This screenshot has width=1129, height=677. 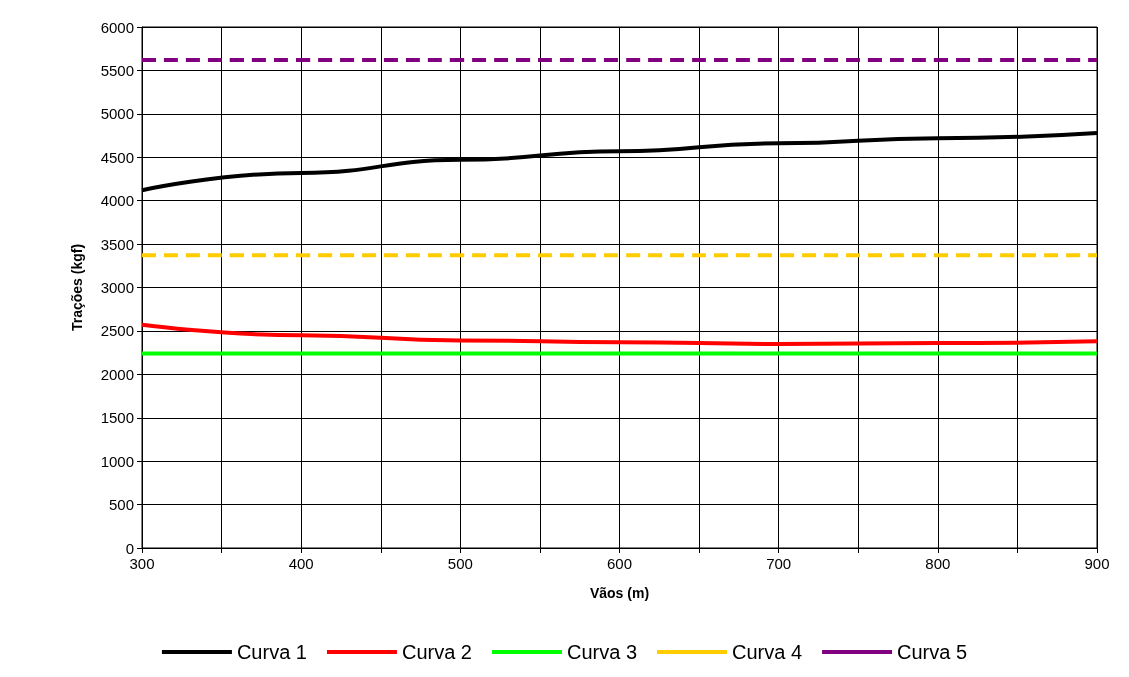 What do you see at coordinates (301, 563) in the screenshot?
I see `x-tick-label: 400` at bounding box center [301, 563].